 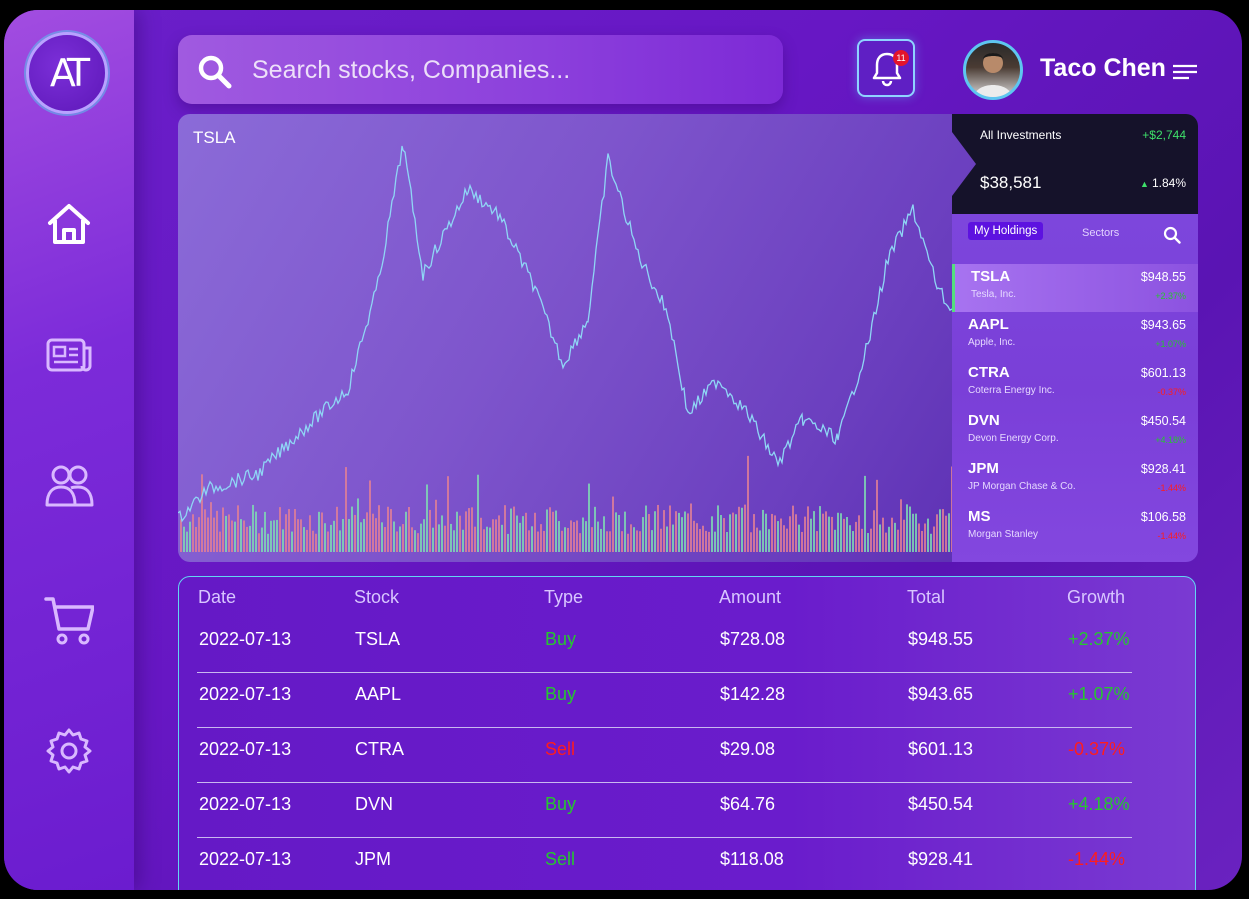 What do you see at coordinates (1021, 135) in the screenshot?
I see `investments-label: All Investments` at bounding box center [1021, 135].